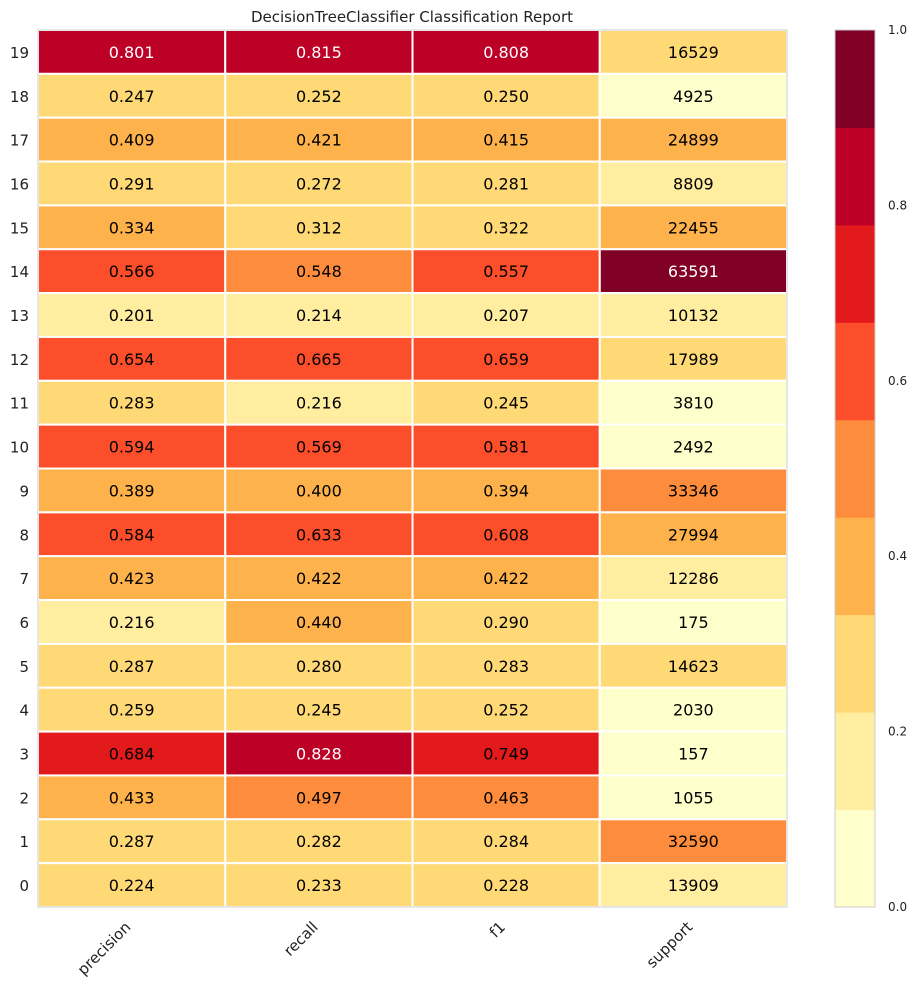  Describe the element at coordinates (693, 534) in the screenshot. I see `cell-value-label: 27994` at that location.